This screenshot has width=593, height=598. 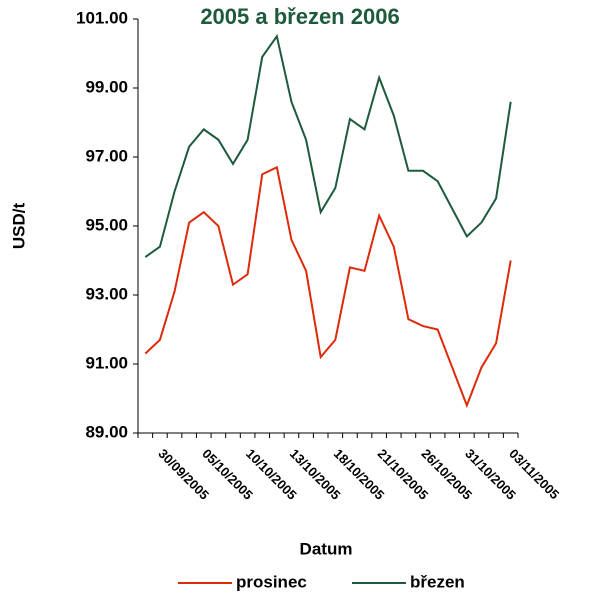 What do you see at coordinates (18, 226) in the screenshot?
I see `y-axis-label: USD/t` at bounding box center [18, 226].